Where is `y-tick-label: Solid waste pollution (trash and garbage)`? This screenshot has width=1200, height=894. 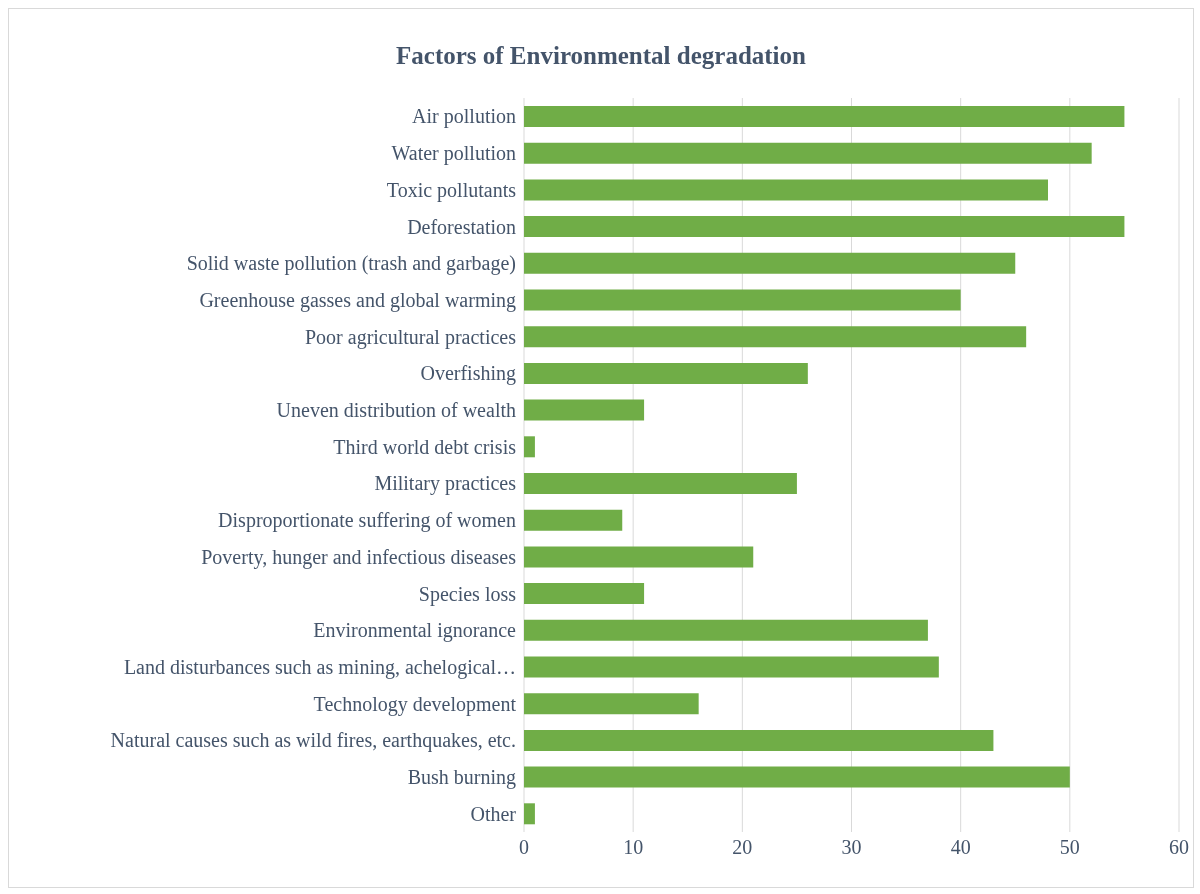 y-tick-label: Solid waste pollution (trash and garbage) is located at coordinates (351, 264).